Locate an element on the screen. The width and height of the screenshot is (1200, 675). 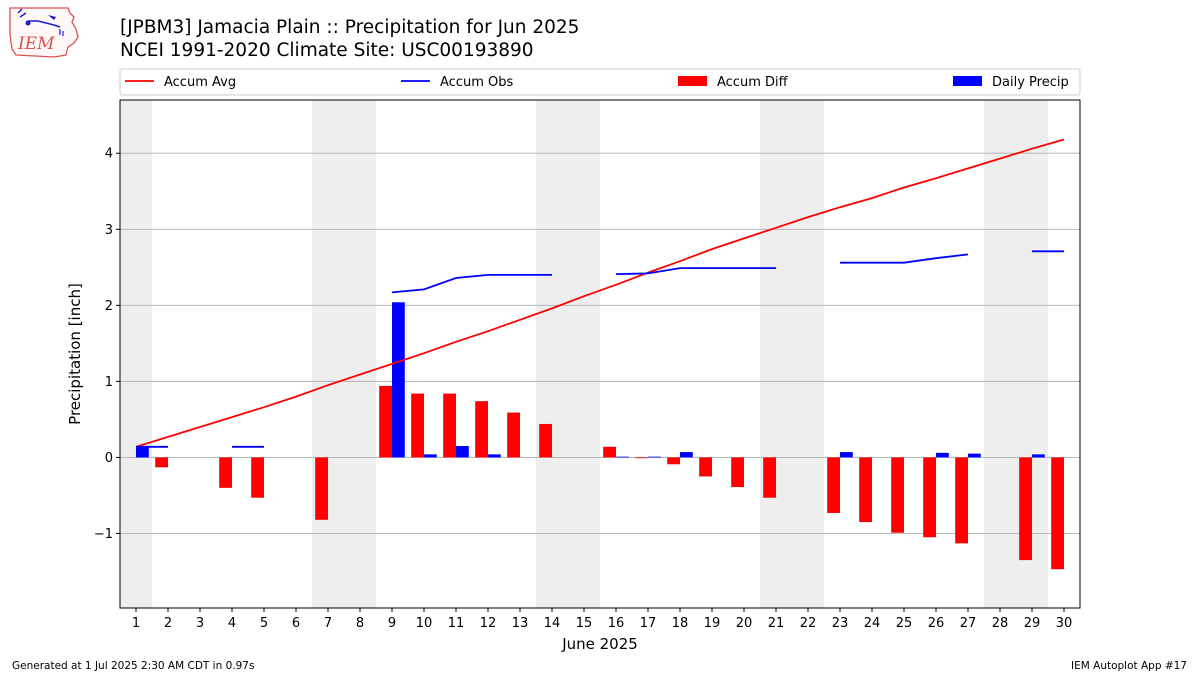
xtick-label-9: 9 is located at coordinates (392, 623).